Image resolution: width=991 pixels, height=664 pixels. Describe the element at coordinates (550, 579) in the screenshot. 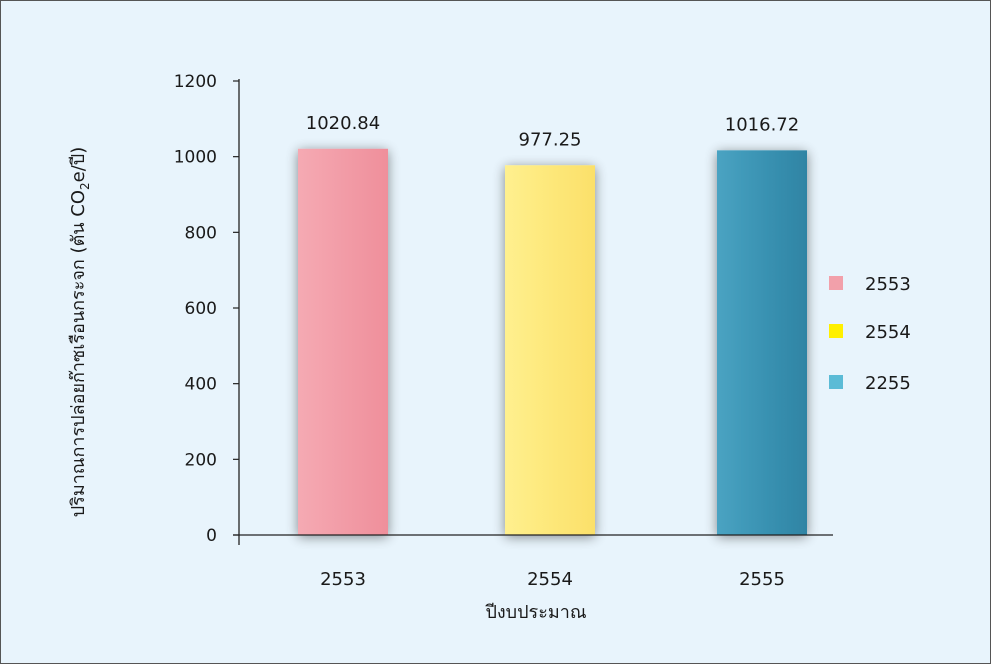

I see `x-tick-label-2554: 2554` at that location.